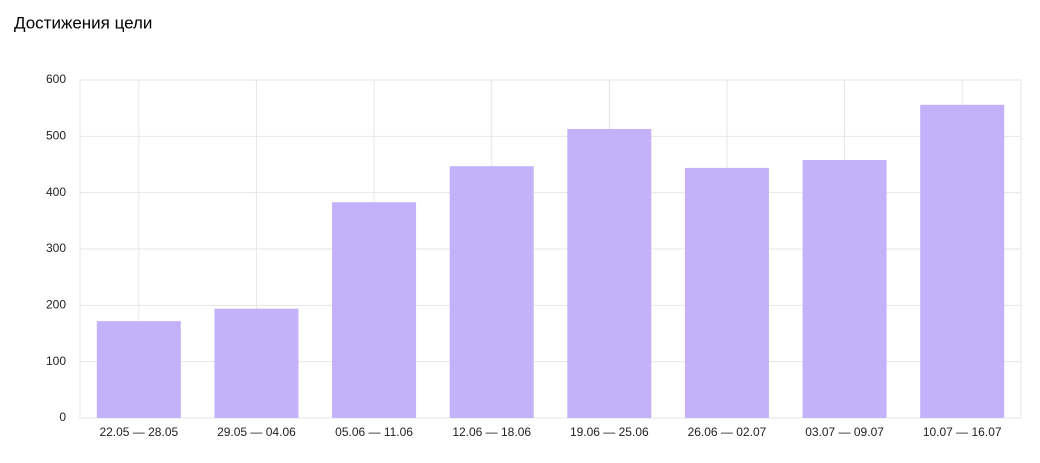 The height and width of the screenshot is (463, 1040). Describe the element at coordinates (491, 432) in the screenshot. I see `x-tick-label: 12.06 — 18.06` at that location.